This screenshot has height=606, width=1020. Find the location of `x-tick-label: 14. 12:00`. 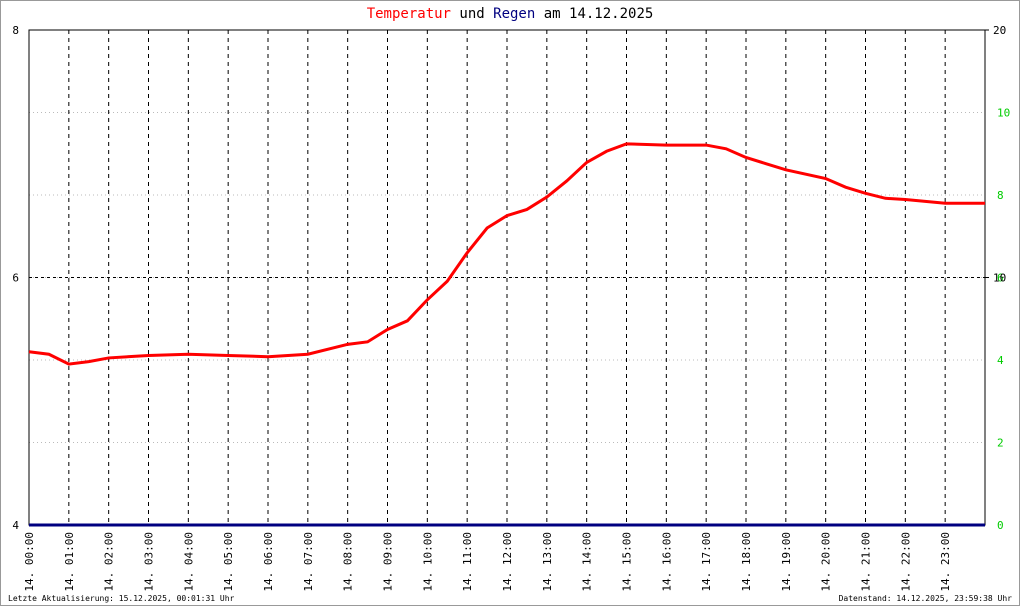

x-tick-label: 14. 12:00 is located at coordinates (507, 562).